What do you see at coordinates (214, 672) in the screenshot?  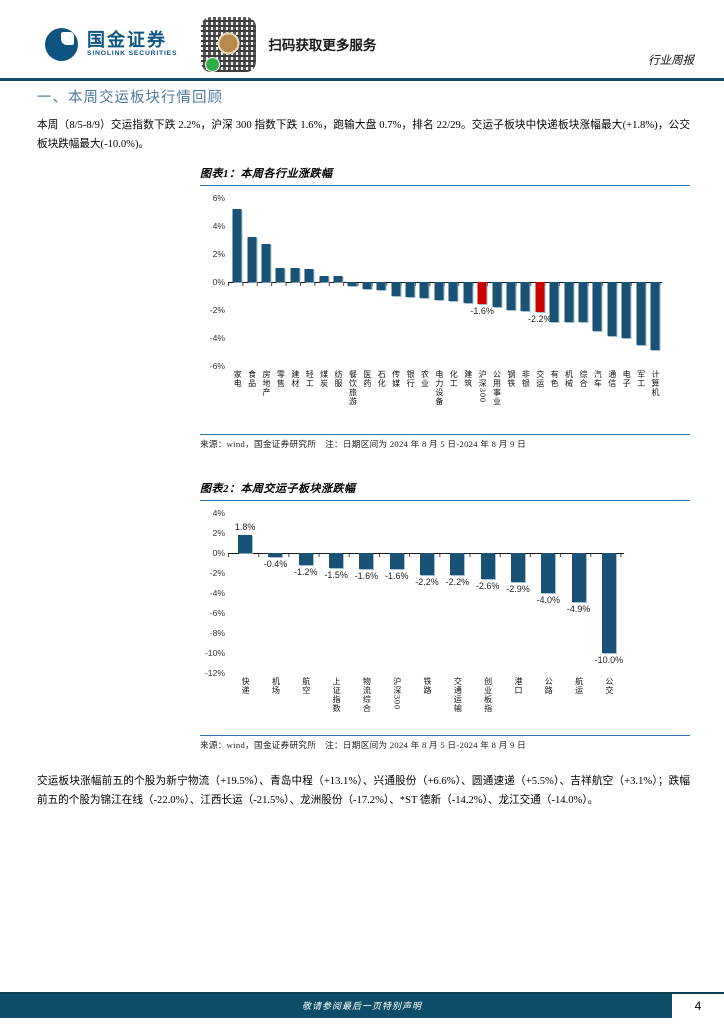 I see `y-axis-tick: -12%` at bounding box center [214, 672].